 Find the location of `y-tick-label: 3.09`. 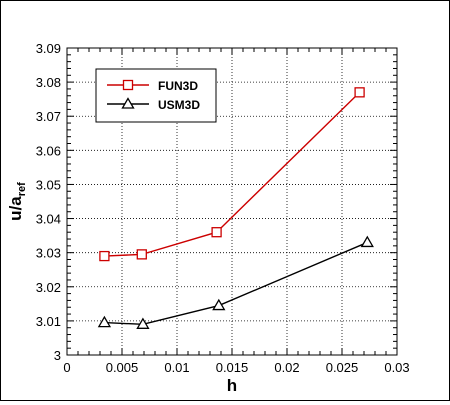

y-tick-label: 3.09 is located at coordinates (48, 48).